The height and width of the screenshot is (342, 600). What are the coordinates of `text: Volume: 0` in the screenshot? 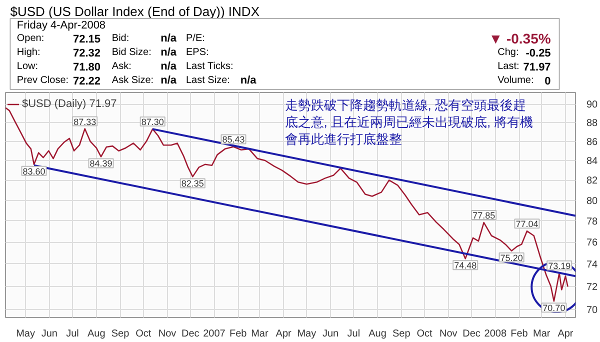 It's located at (524, 81).